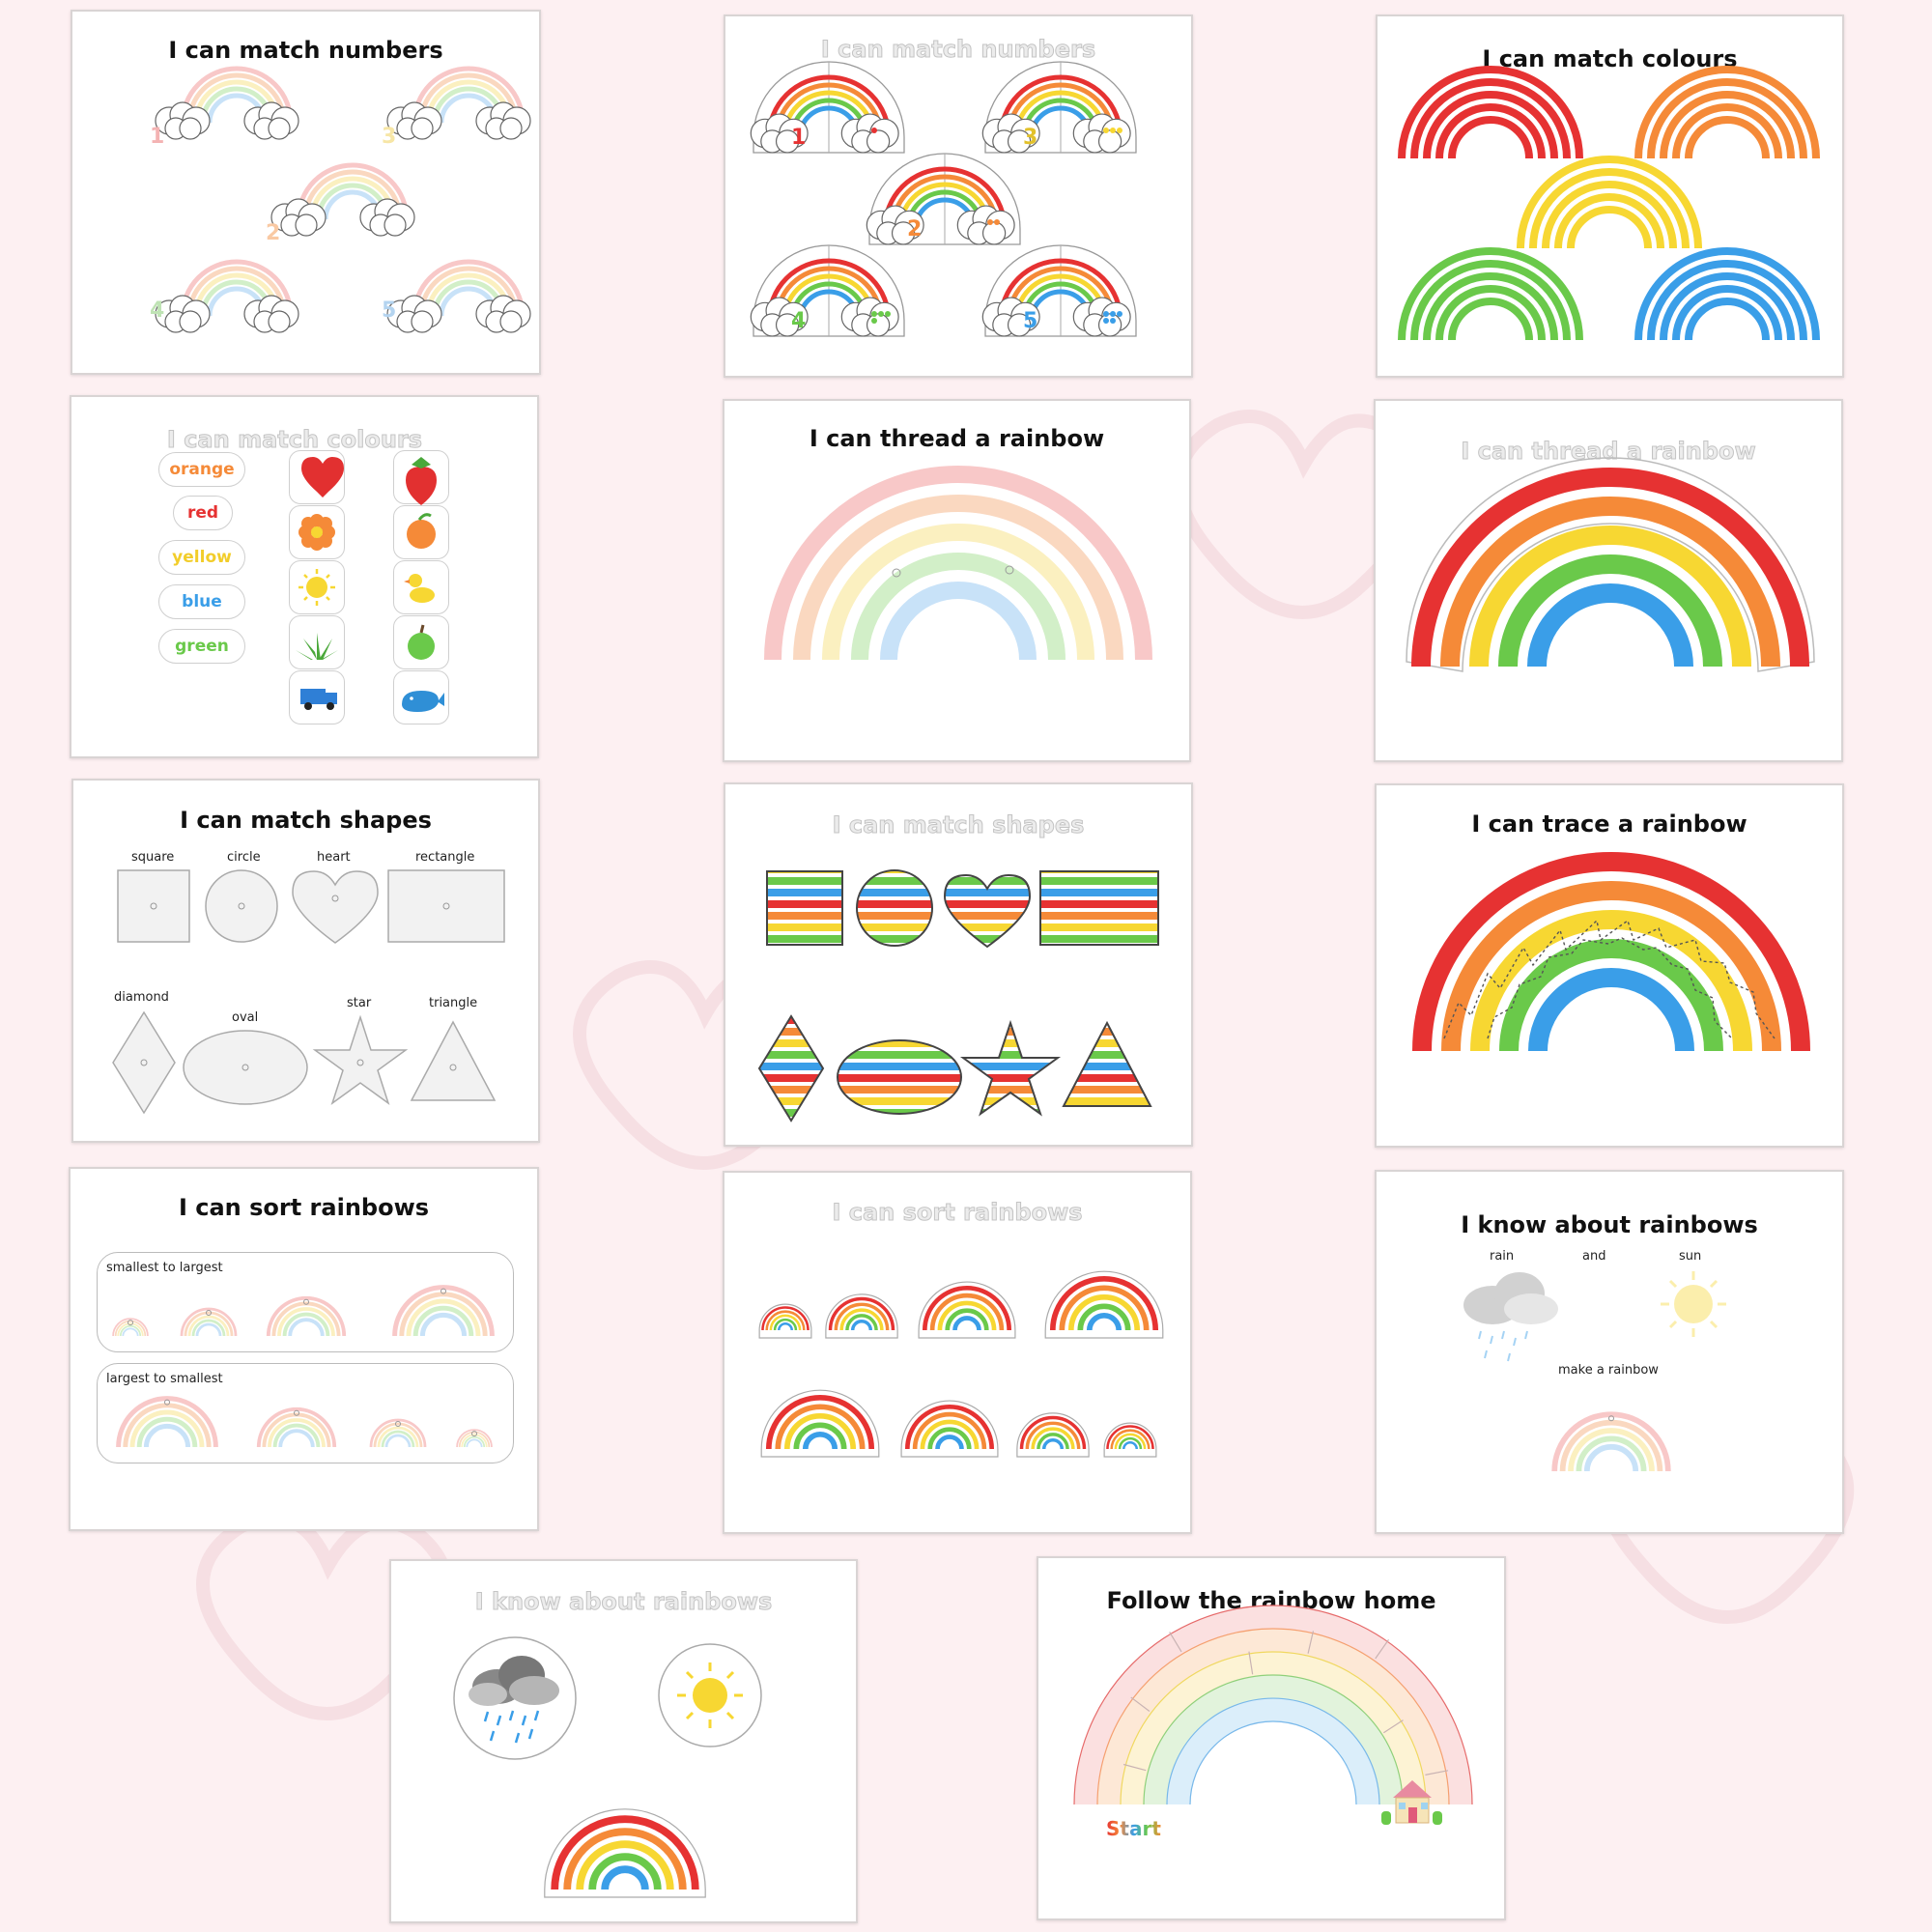 This screenshot has height=1932, width=1932. I want to click on whale-picture-tile, so click(421, 697).